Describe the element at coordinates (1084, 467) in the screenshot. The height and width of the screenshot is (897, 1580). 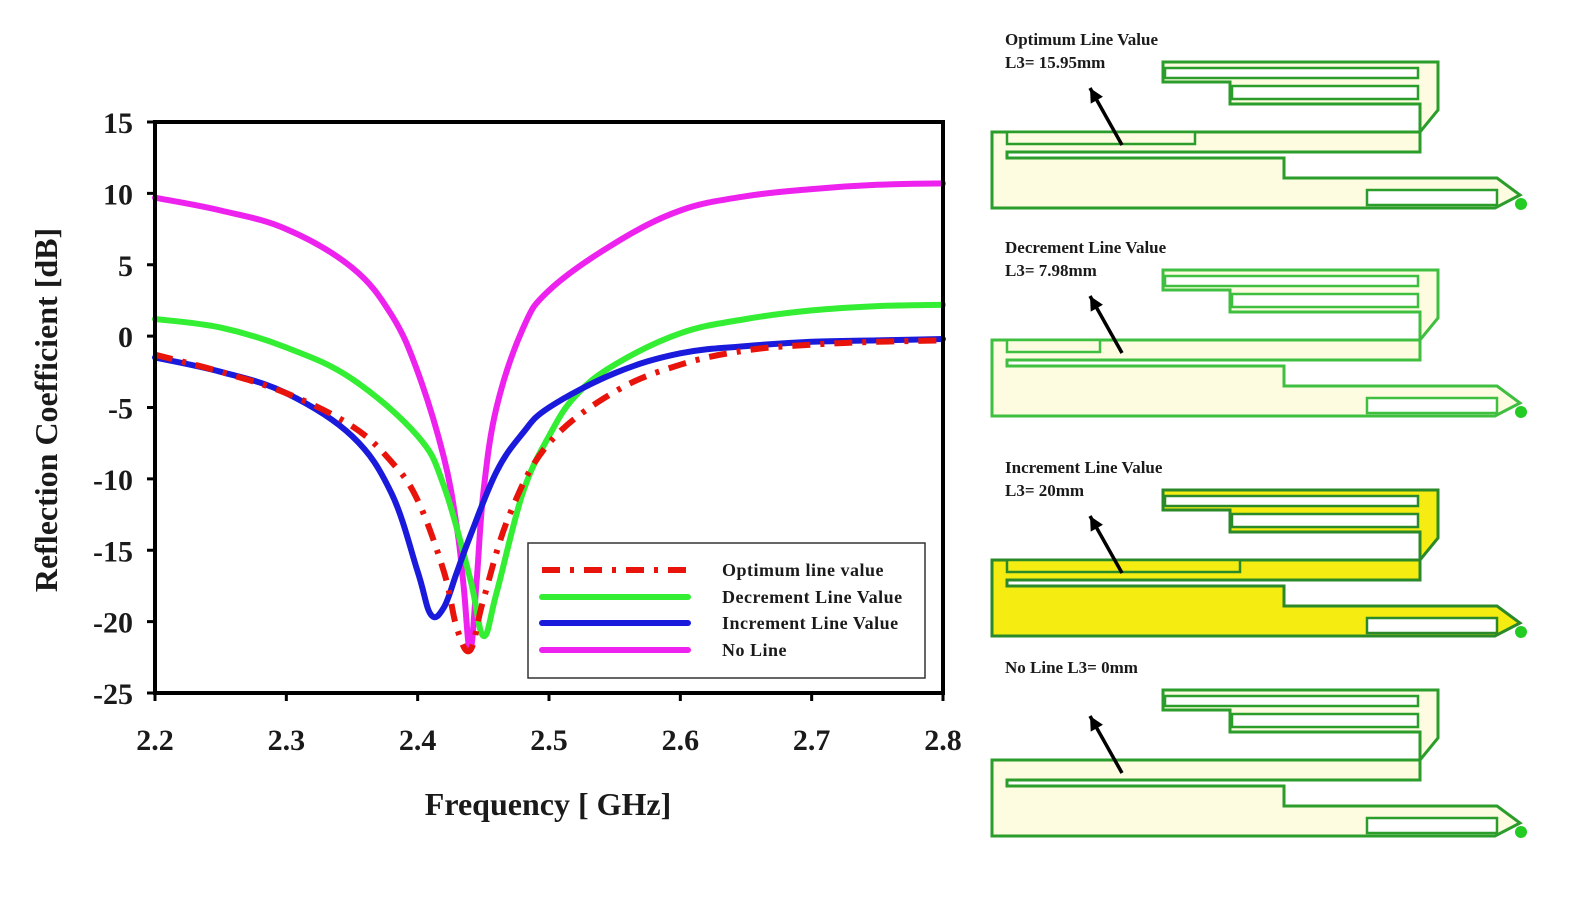
I see `panel-title: Increment Line Value` at that location.